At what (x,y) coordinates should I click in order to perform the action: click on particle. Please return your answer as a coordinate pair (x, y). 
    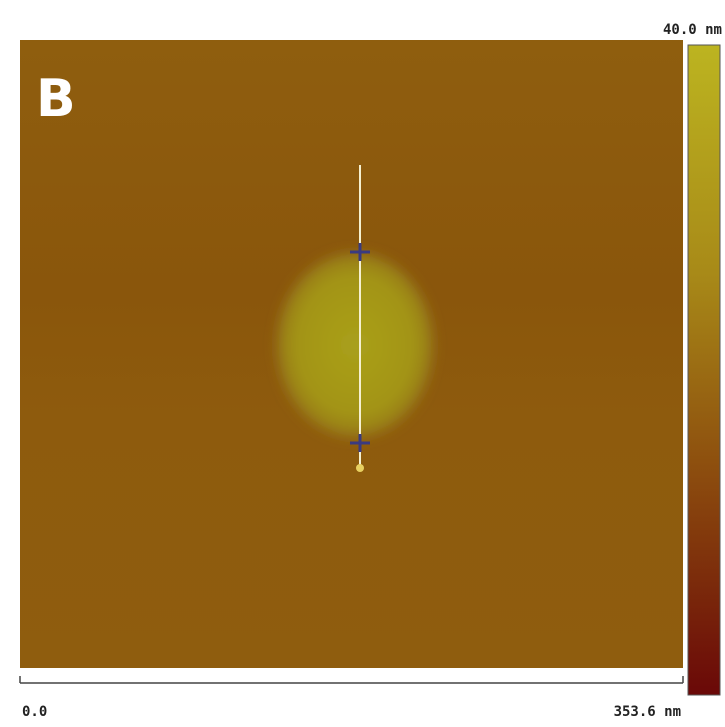
    Looking at the image, I should click on (355, 345).